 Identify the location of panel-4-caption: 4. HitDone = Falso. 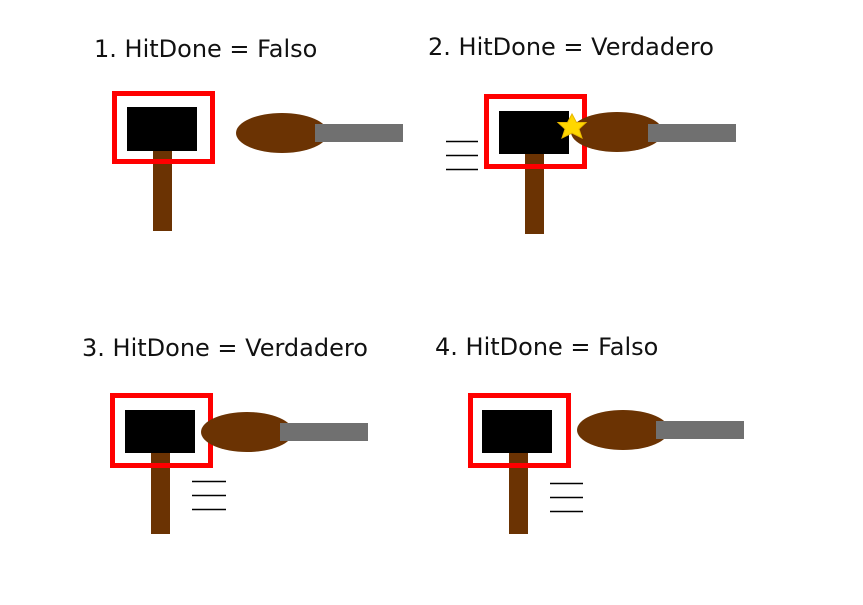
(547, 347).